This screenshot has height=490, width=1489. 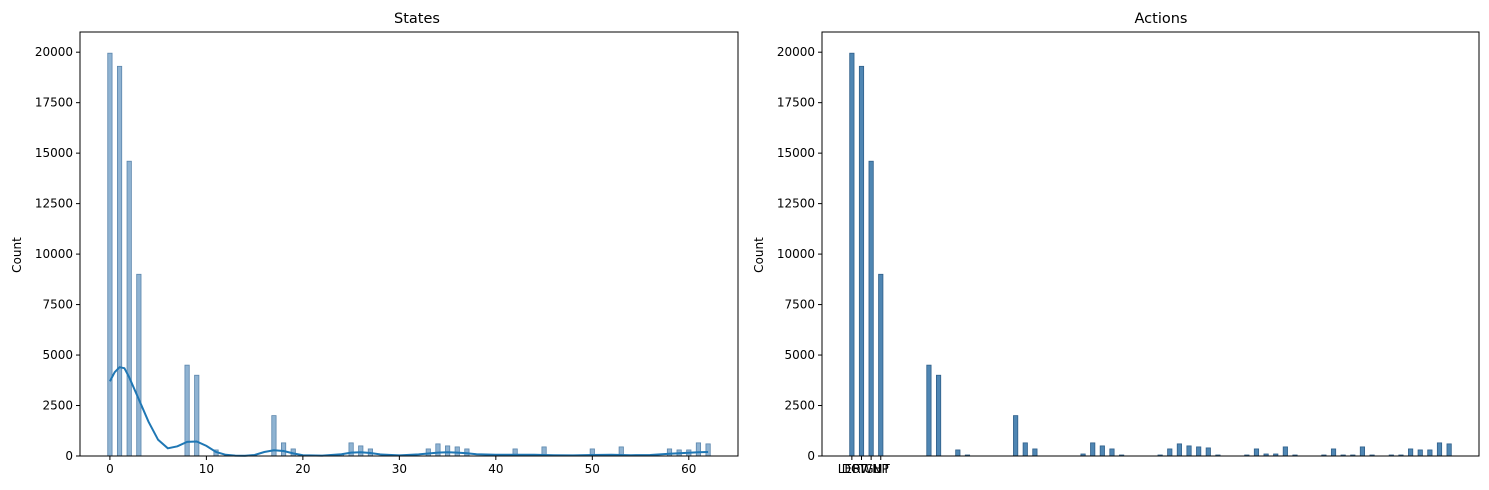 What do you see at coordinates (688, 469) in the screenshot?
I see `x-tick-label: 60` at bounding box center [688, 469].